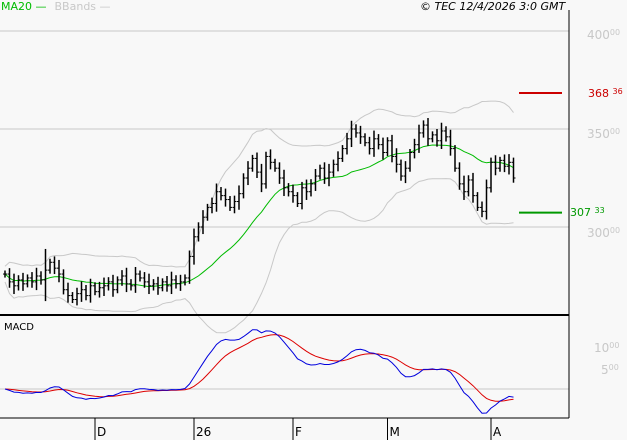  What do you see at coordinates (24, 6) in the screenshot?
I see `legend-ma20: MA20 —` at bounding box center [24, 6].